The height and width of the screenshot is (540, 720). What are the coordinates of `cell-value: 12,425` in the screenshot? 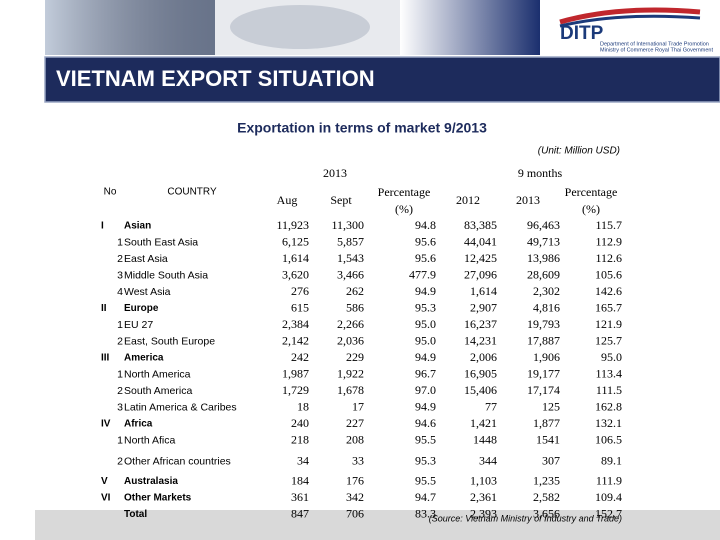 It's located at (480, 258).